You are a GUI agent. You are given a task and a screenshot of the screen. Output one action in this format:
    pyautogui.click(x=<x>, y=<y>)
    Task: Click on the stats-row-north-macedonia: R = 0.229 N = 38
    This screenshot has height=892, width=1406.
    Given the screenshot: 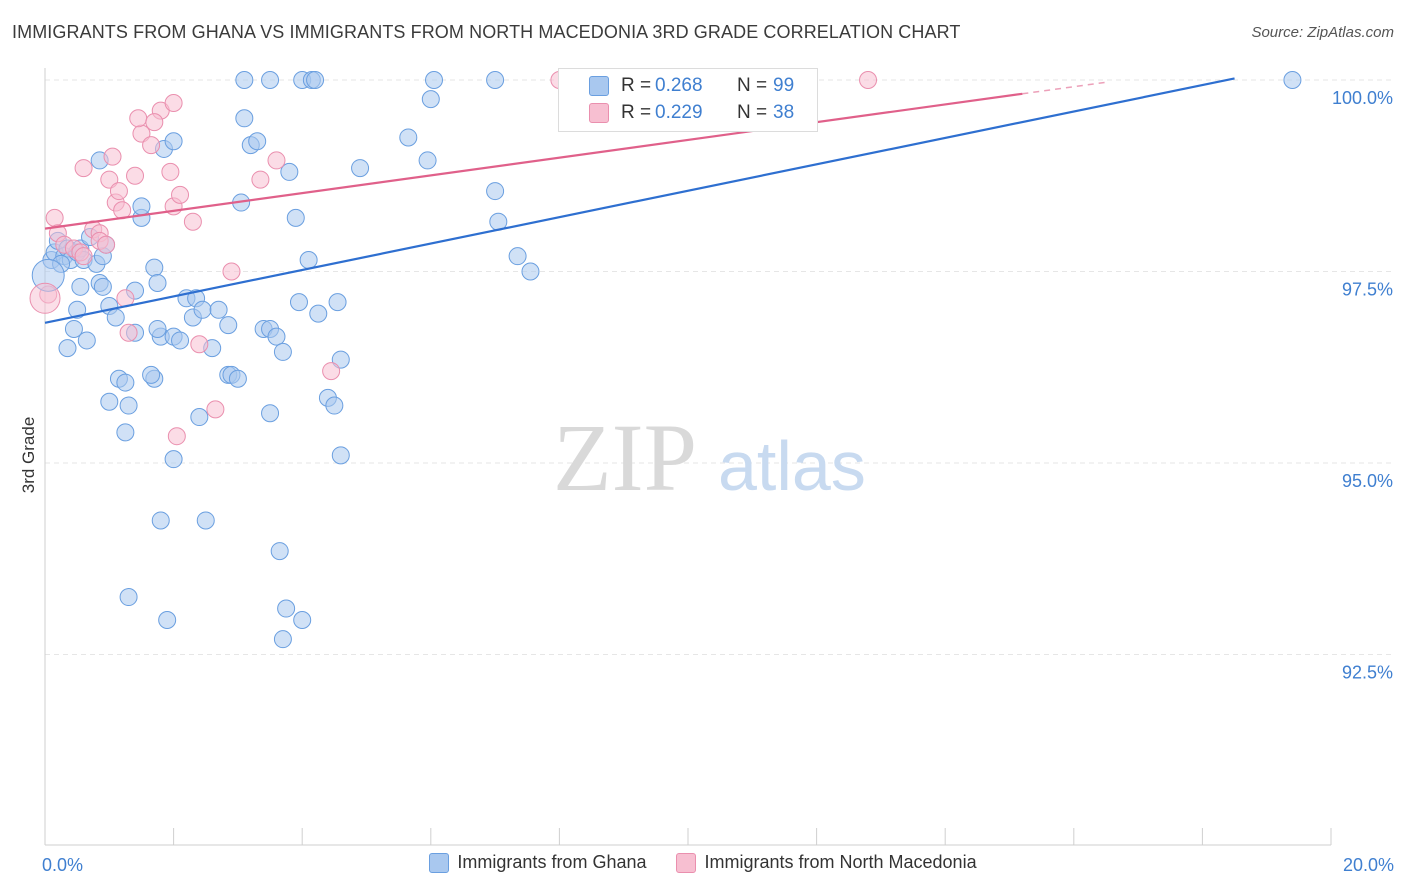 What is the action you would take?
    pyautogui.click(x=676, y=113)
    